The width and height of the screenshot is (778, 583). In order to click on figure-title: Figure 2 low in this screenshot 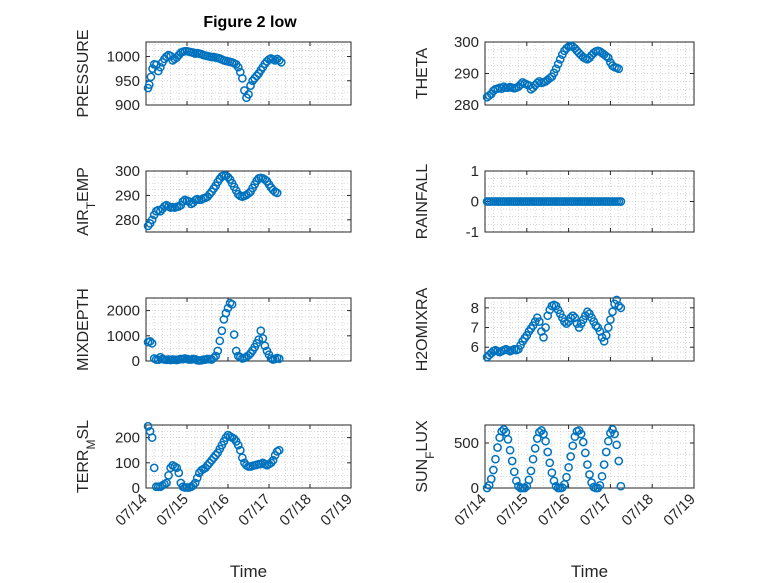, I will do `click(250, 22)`.